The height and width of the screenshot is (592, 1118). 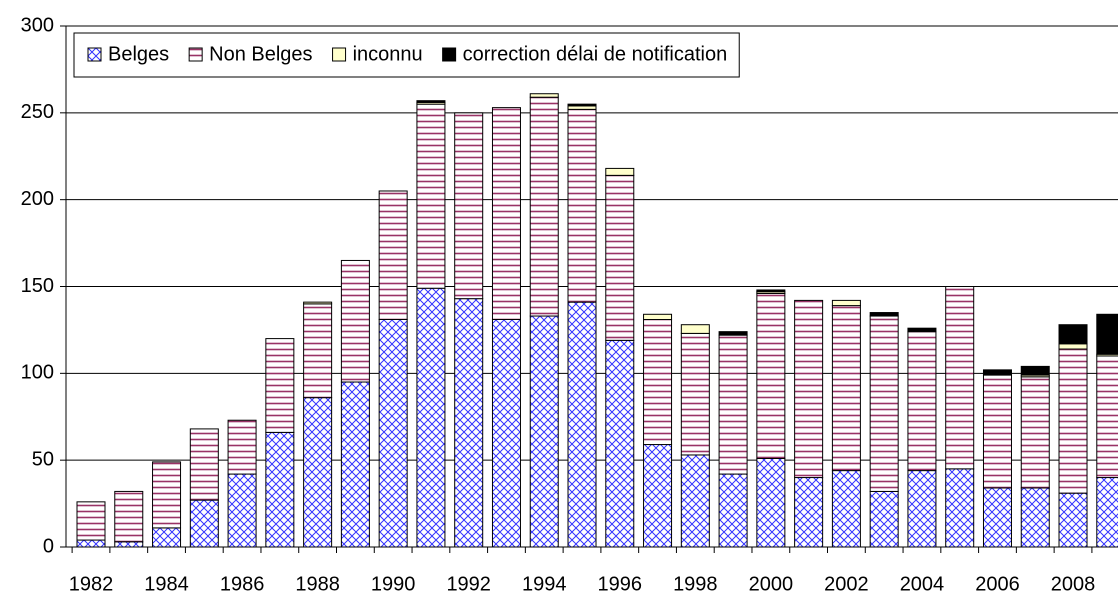 What do you see at coordinates (37, 112) in the screenshot?
I see `y-tick-label: 250` at bounding box center [37, 112].